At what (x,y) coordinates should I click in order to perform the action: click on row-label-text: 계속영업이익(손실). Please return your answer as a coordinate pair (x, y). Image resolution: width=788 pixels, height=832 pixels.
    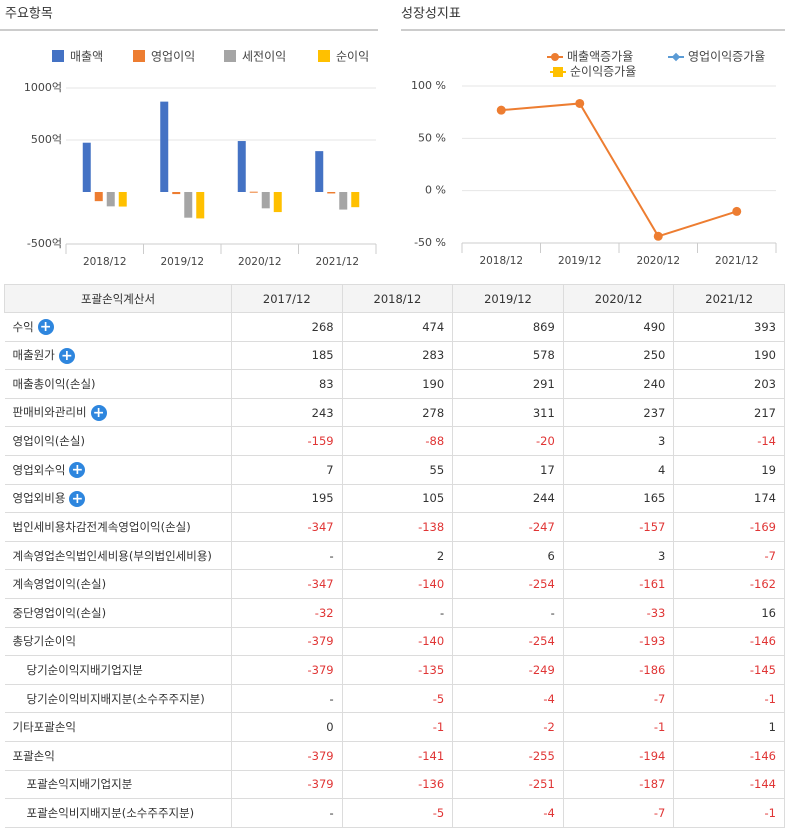
    Looking at the image, I should click on (59, 584).